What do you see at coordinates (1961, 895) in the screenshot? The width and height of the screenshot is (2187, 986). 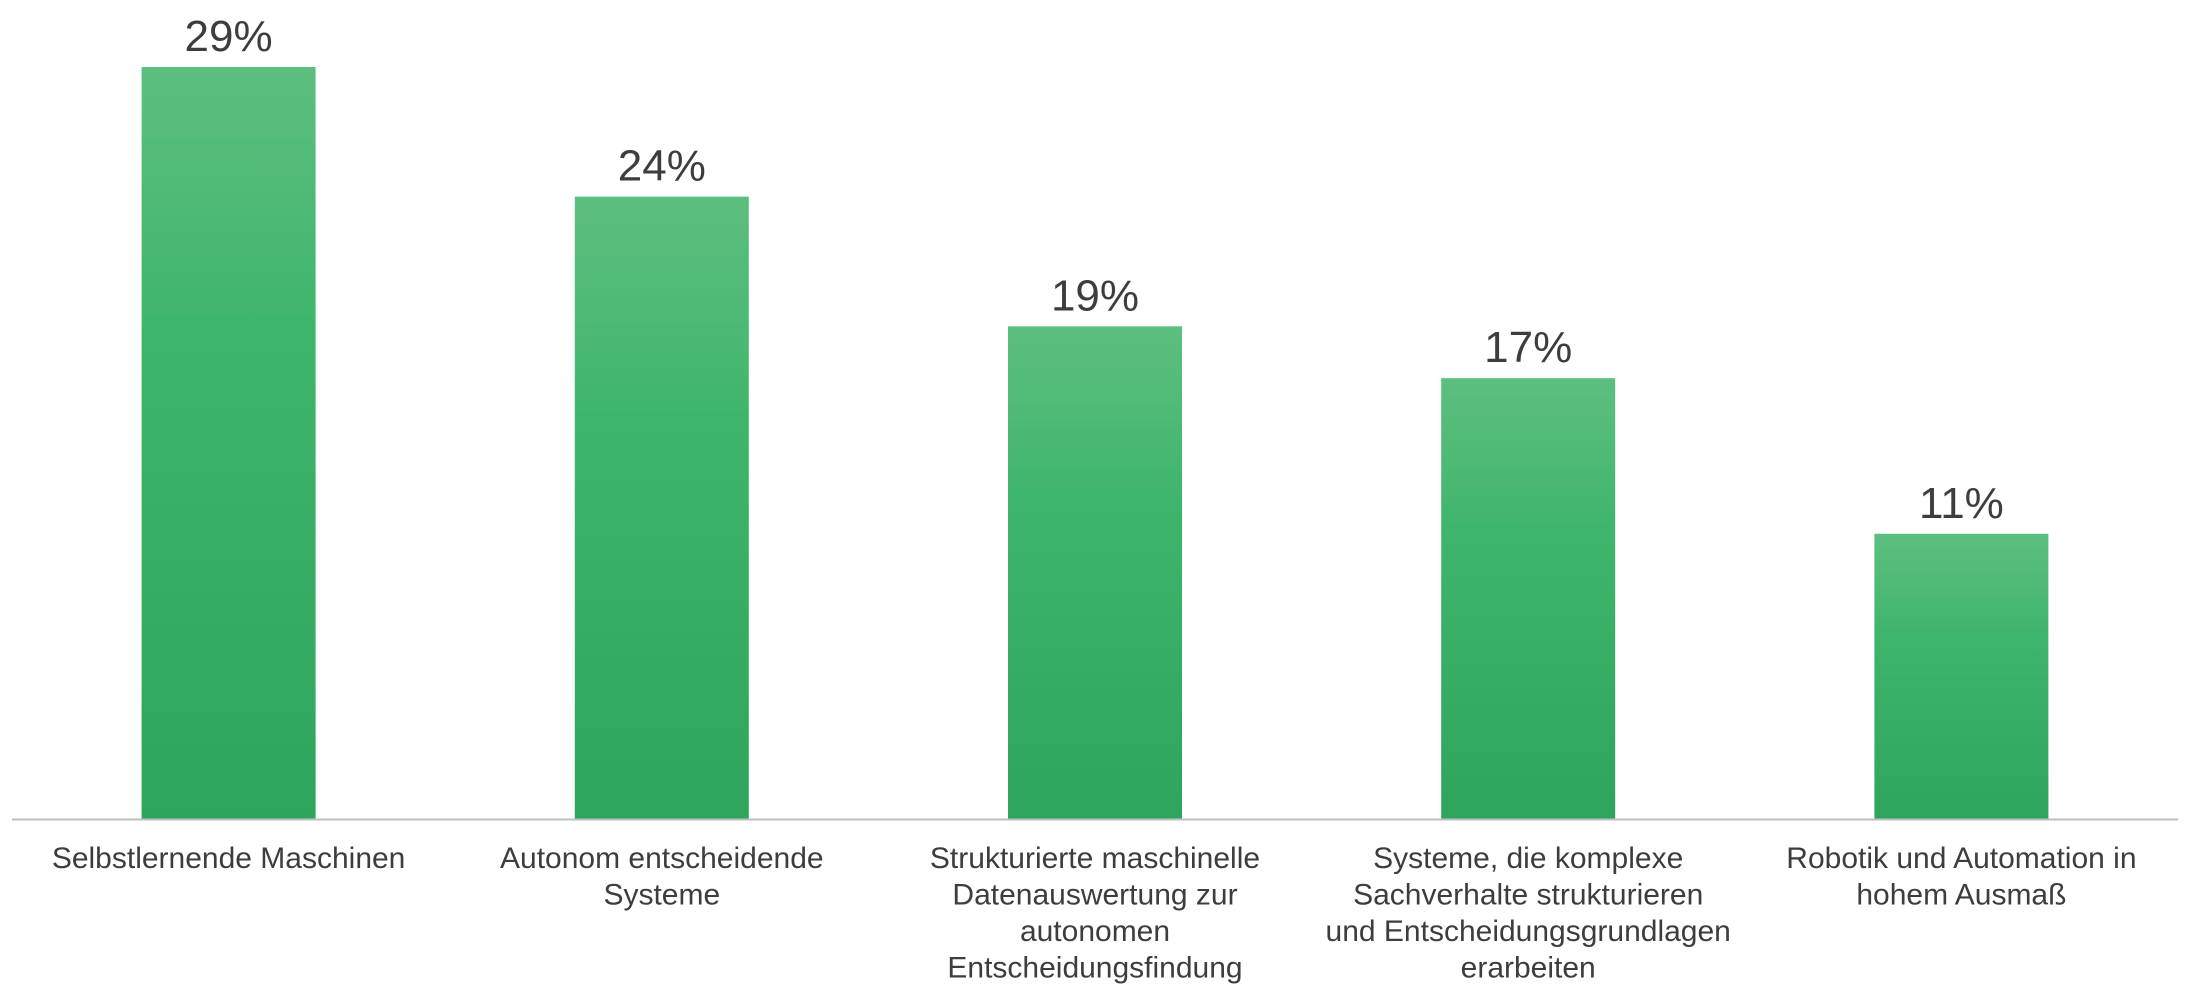 I see `x-tick-label-line: hohem Ausmaß` at bounding box center [1961, 895].